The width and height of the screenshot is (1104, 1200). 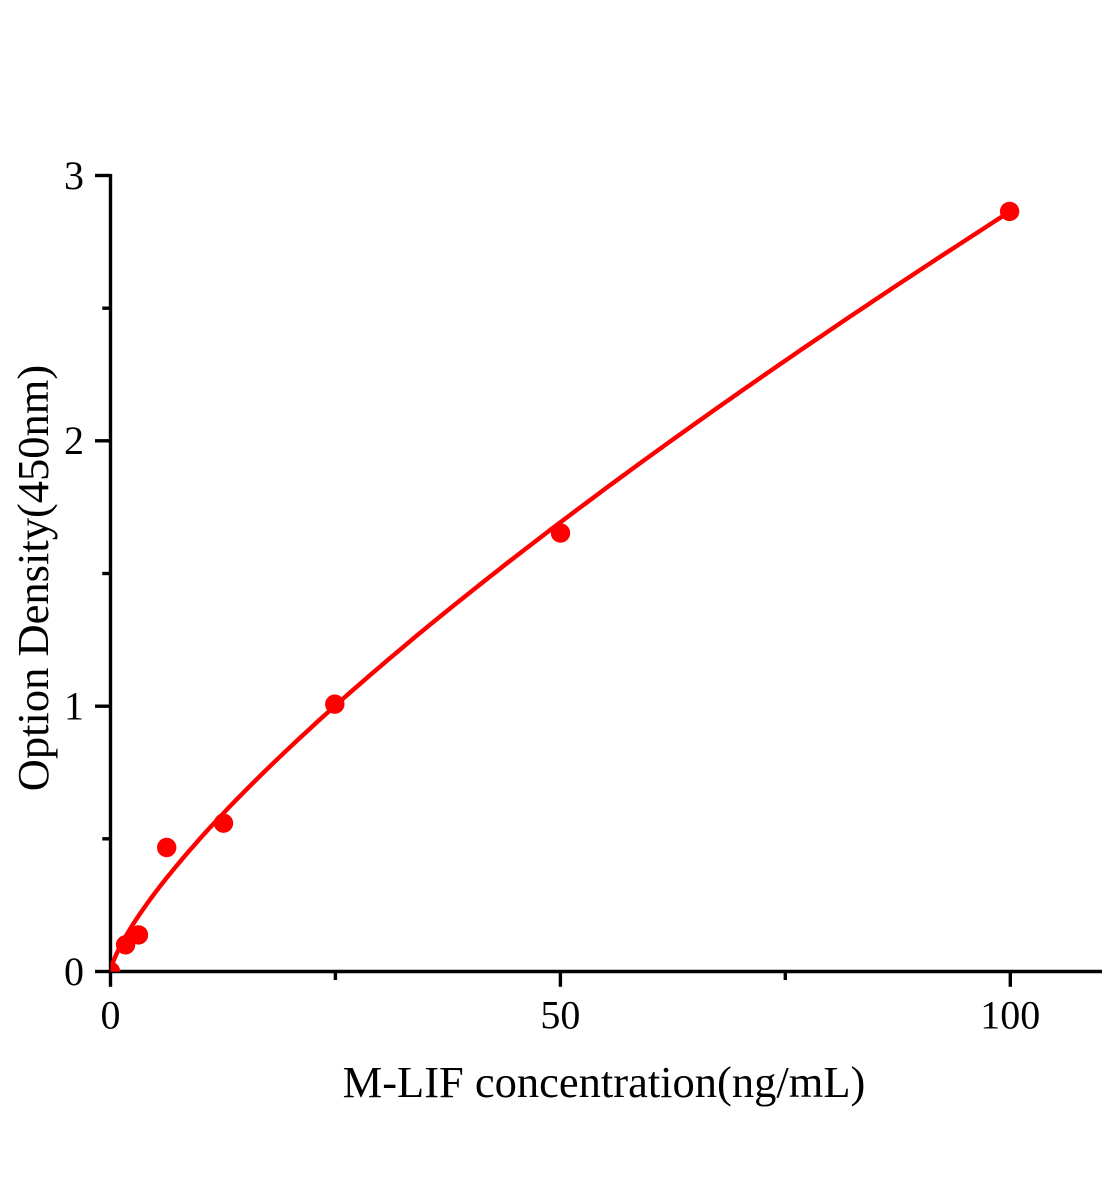 I want to click on svg-text: Option Density(450nm), so click(x=33, y=578).